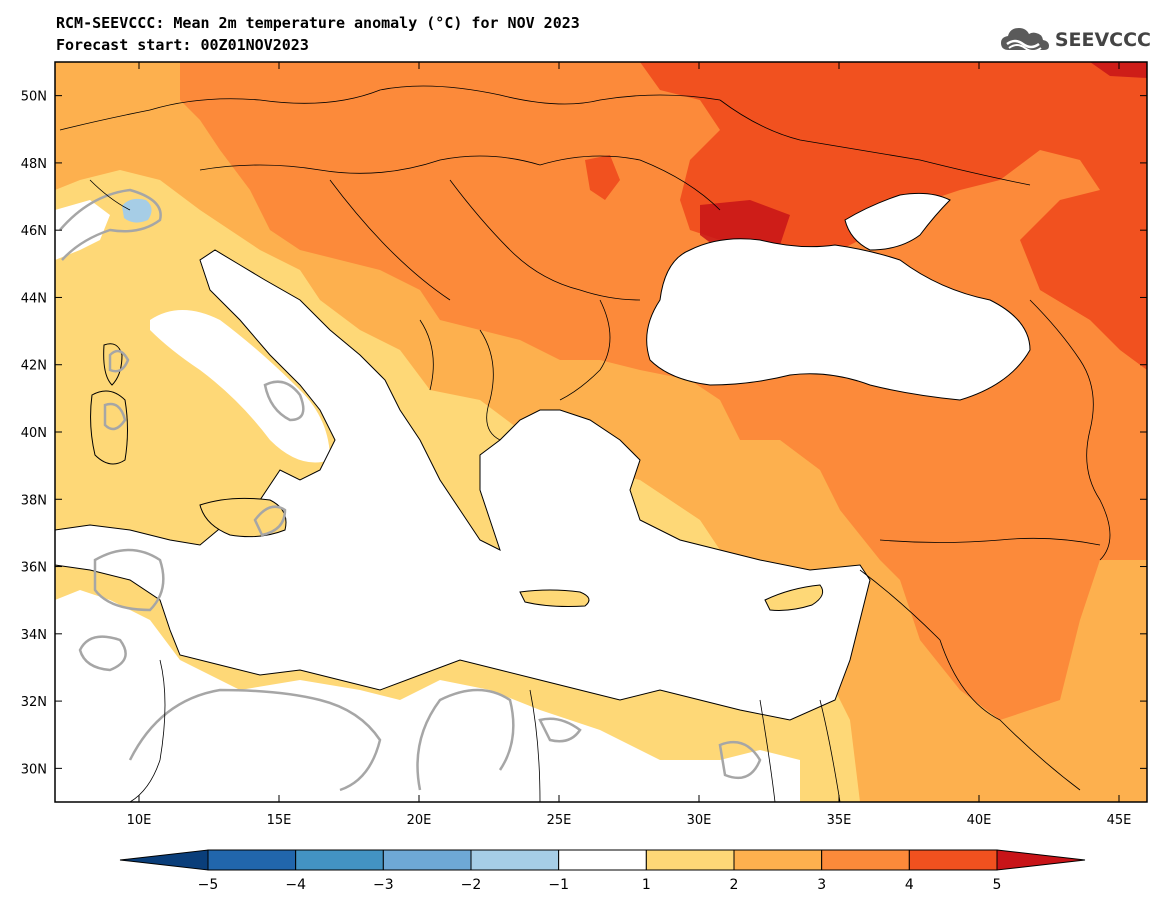 The height and width of the screenshot is (907, 1165). I want to click on colorbar-label: 3, so click(821, 885).